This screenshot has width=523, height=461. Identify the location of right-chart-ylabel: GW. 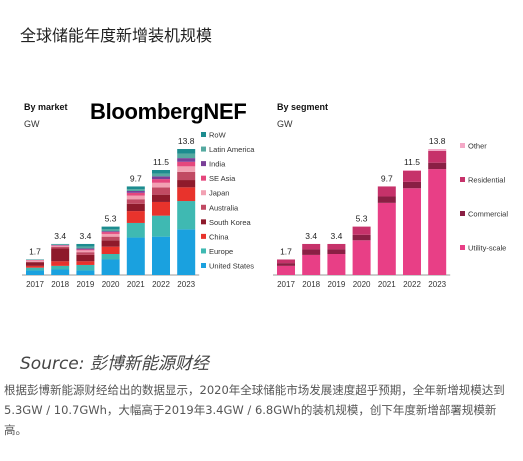
(285, 124).